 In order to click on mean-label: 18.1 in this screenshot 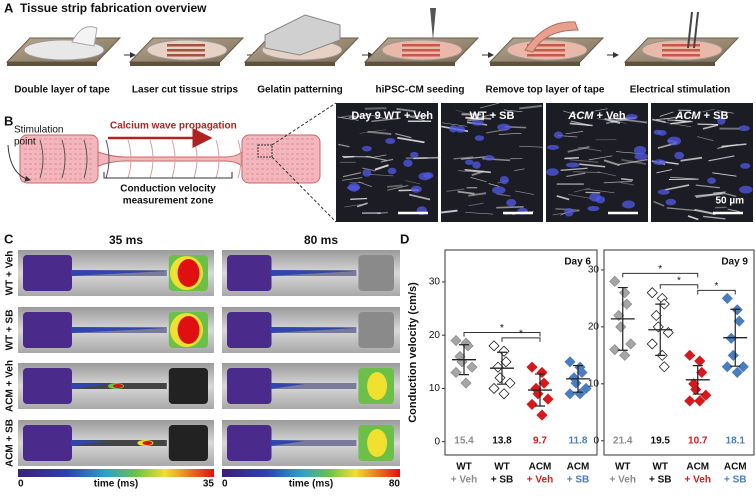, I will do `click(736, 441)`.